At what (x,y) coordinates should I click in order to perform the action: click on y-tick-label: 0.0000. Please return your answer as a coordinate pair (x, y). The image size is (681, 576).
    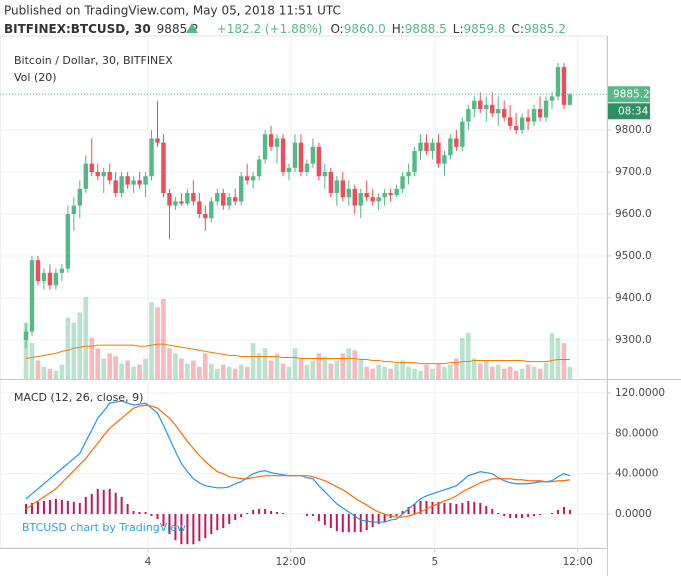
    Looking at the image, I should click on (633, 514).